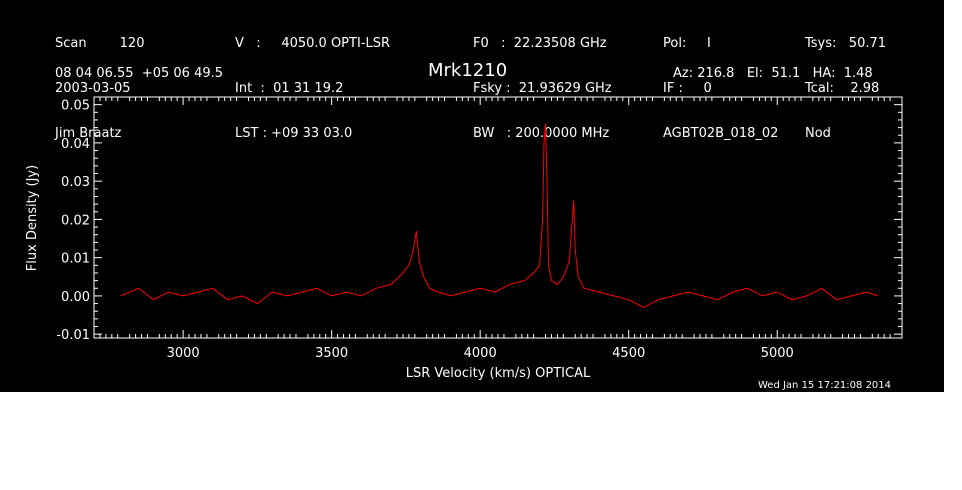  What do you see at coordinates (818, 133) in the screenshot?
I see `switching-mode: Nod` at bounding box center [818, 133].